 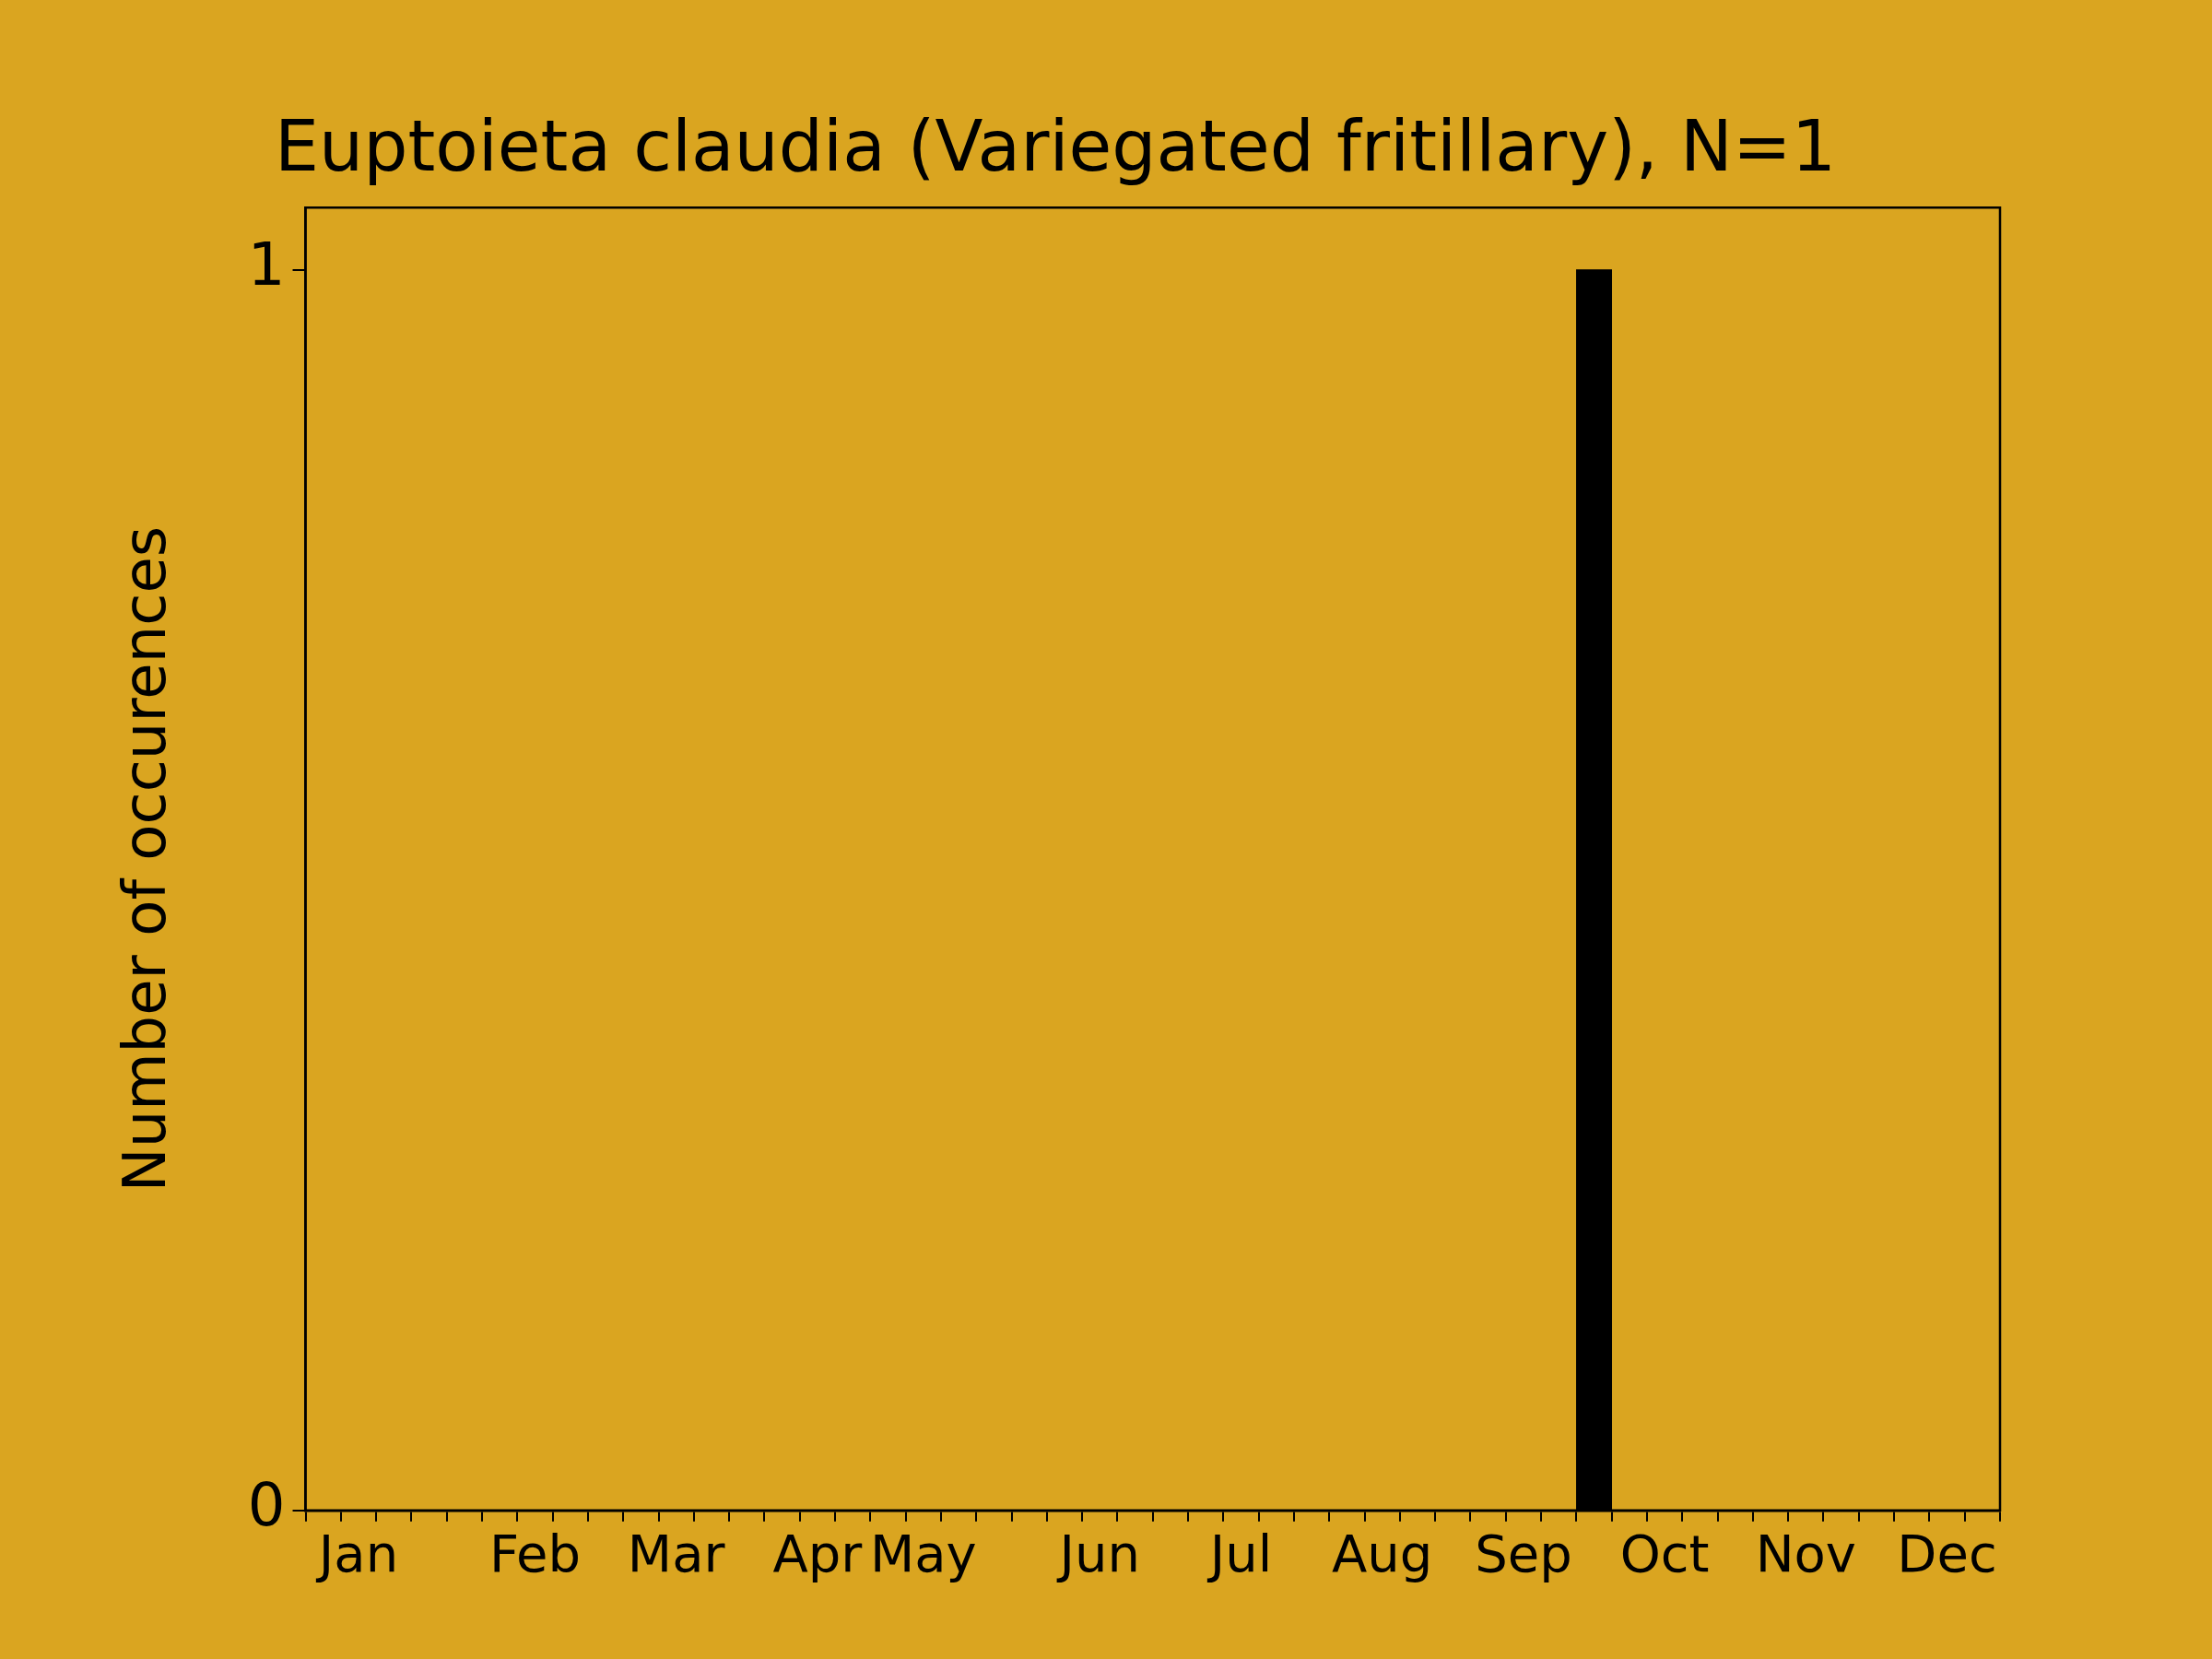 What do you see at coordinates (145, 859) in the screenshot?
I see `y-axis-title: Number of occurences` at bounding box center [145, 859].